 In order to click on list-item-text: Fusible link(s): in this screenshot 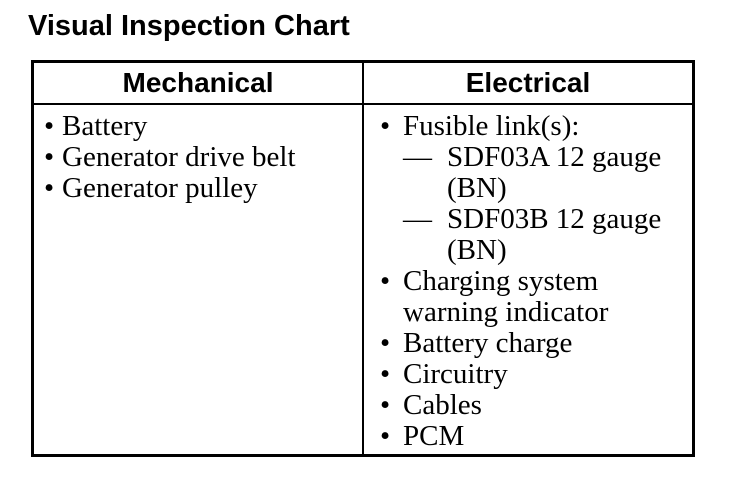, I will do `click(491, 126)`.